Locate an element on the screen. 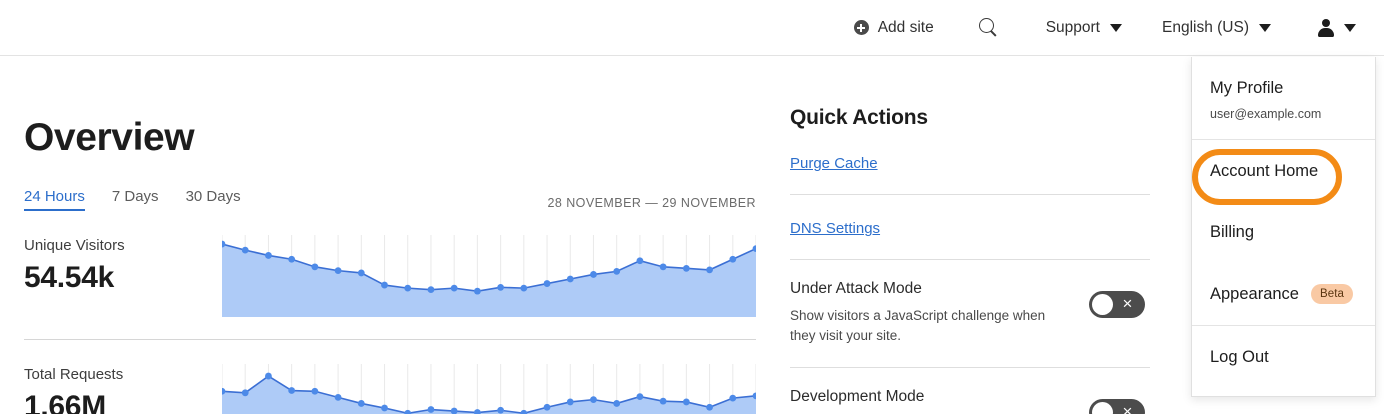 Image resolution: width=1384 pixels, height=414 pixels. menu-item-label: Log Out is located at coordinates (1239, 356).